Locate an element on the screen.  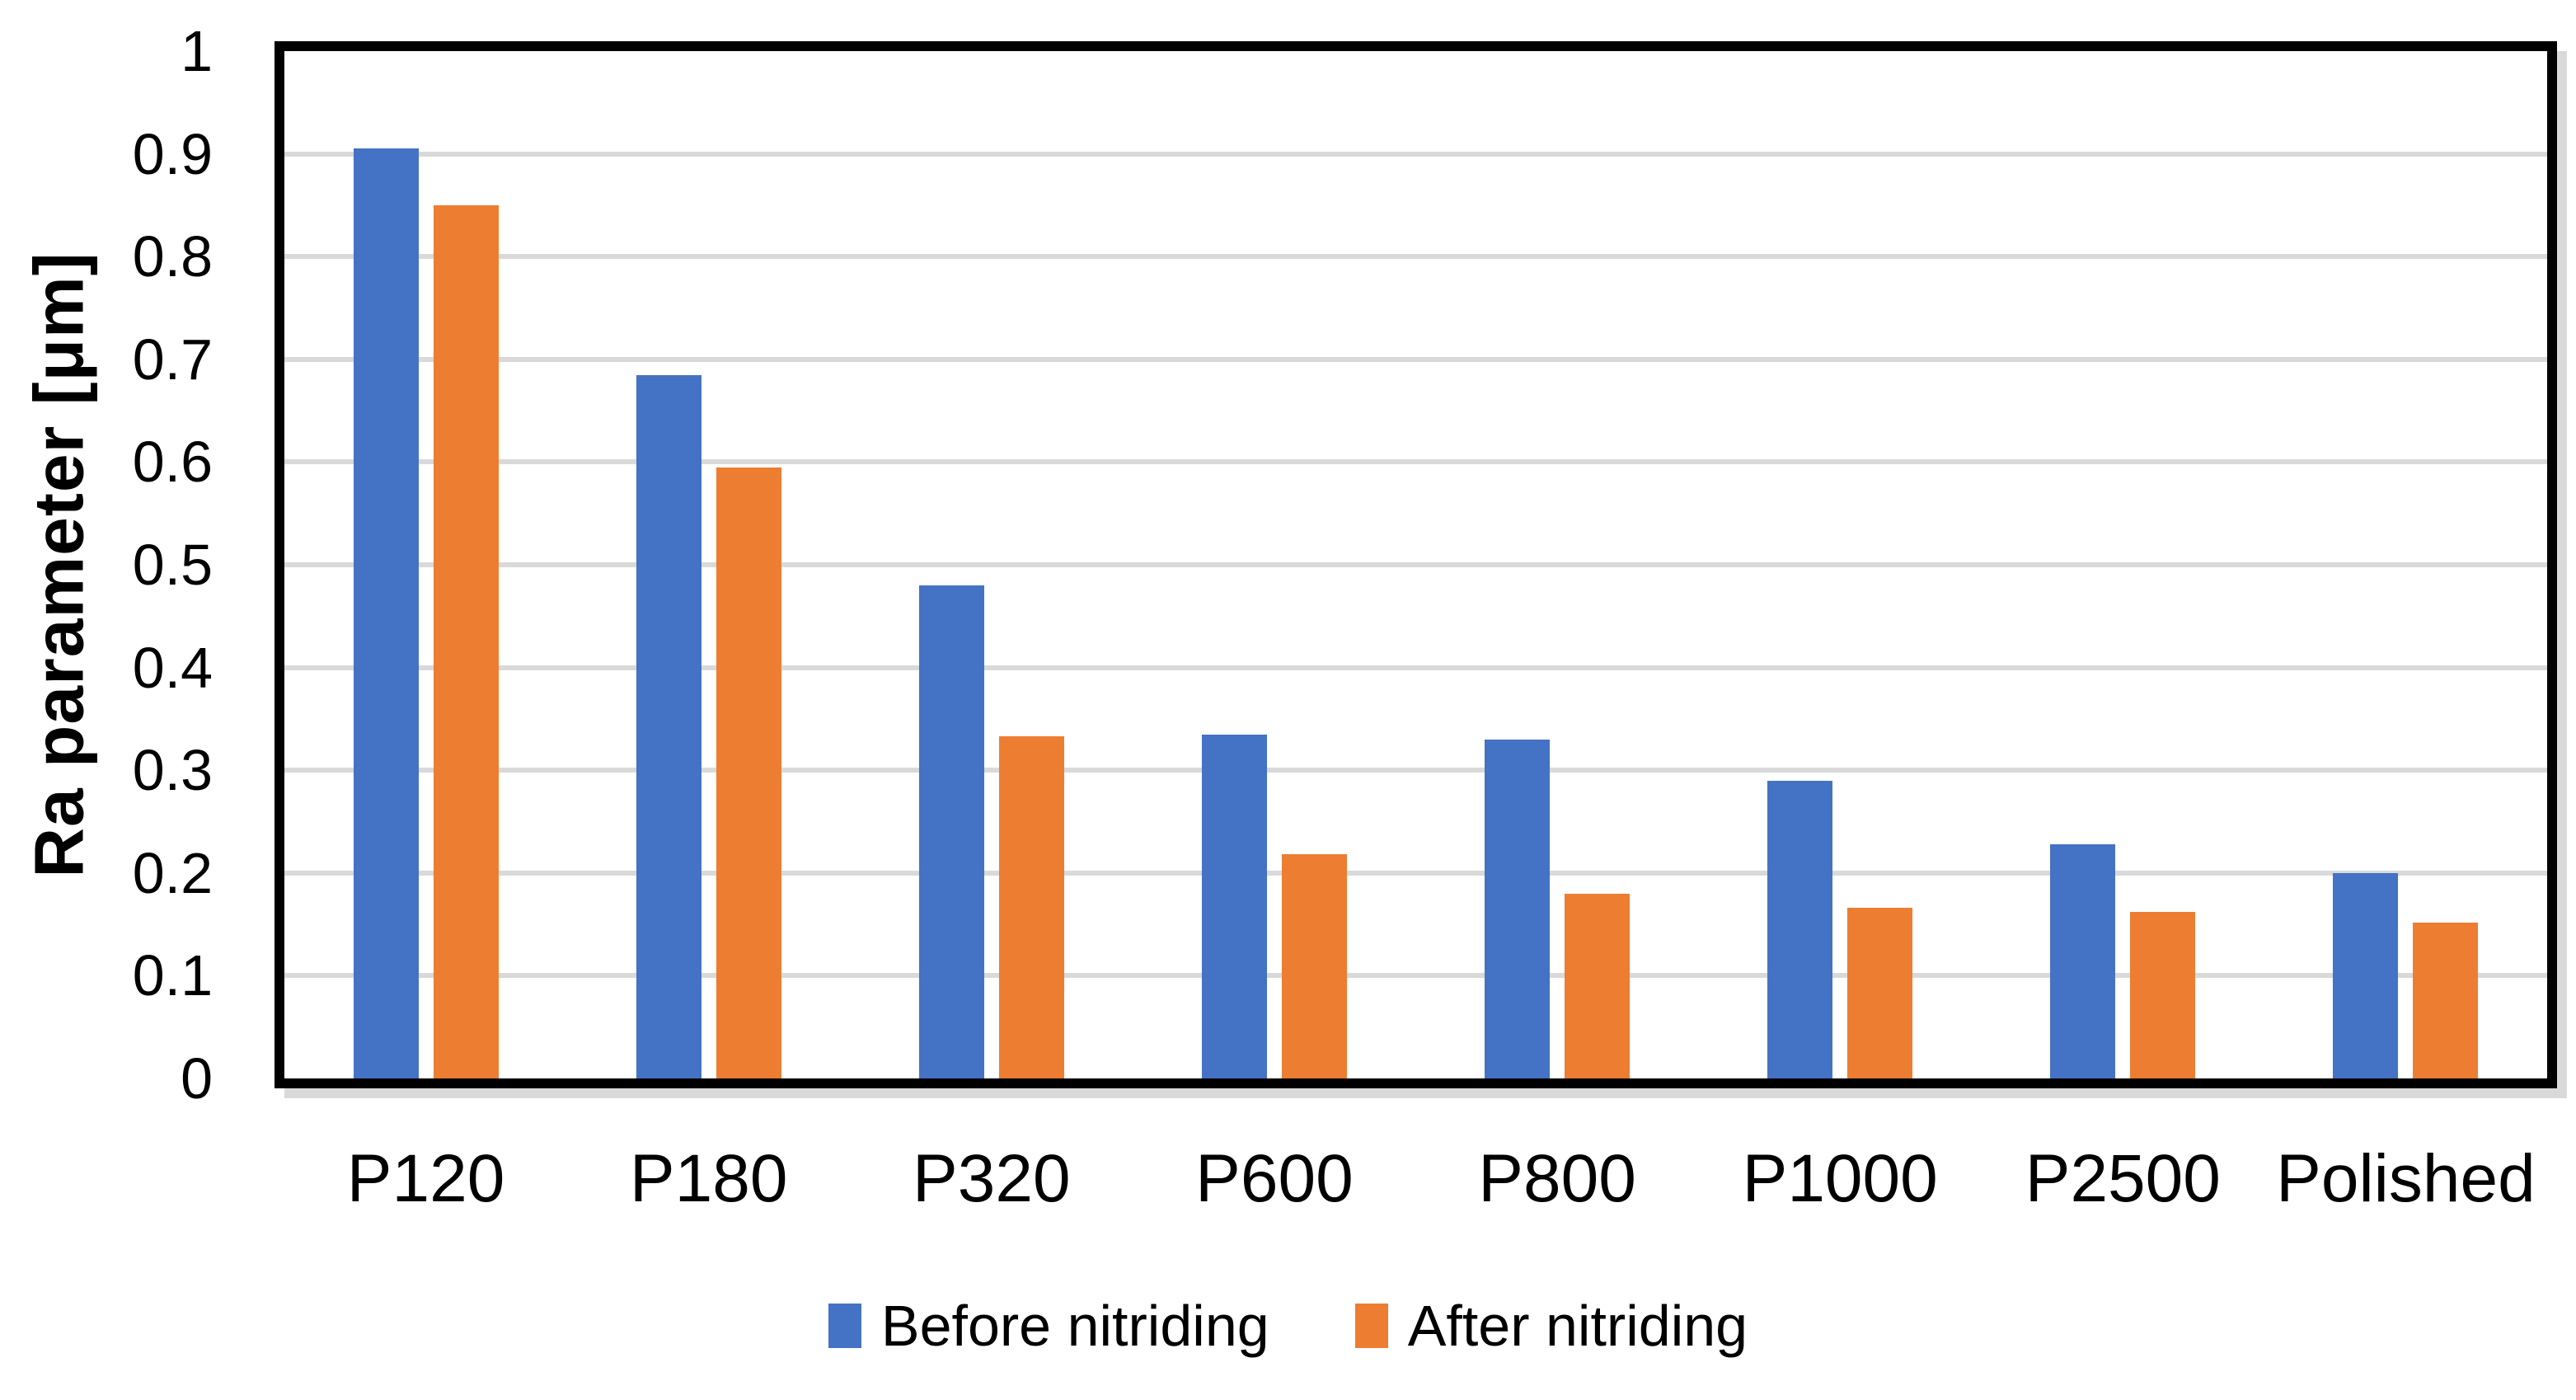
y-tick-label: 0.4 is located at coordinates (173, 667).